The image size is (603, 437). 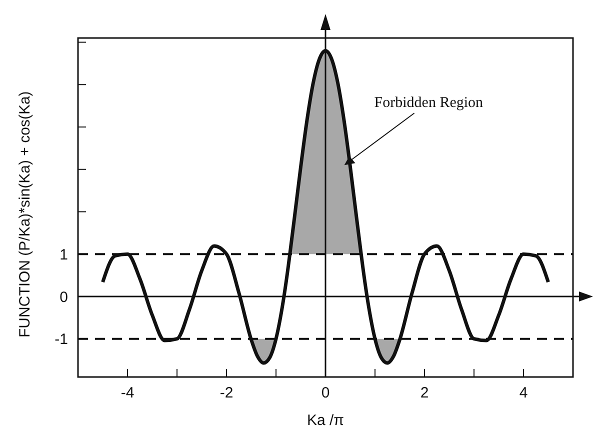 What do you see at coordinates (61, 339) in the screenshot?
I see `y-tick-label: -1` at bounding box center [61, 339].